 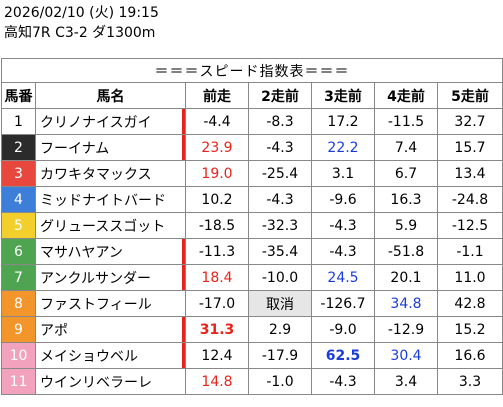 I want to click on horse-name: アポ, so click(x=110, y=329).